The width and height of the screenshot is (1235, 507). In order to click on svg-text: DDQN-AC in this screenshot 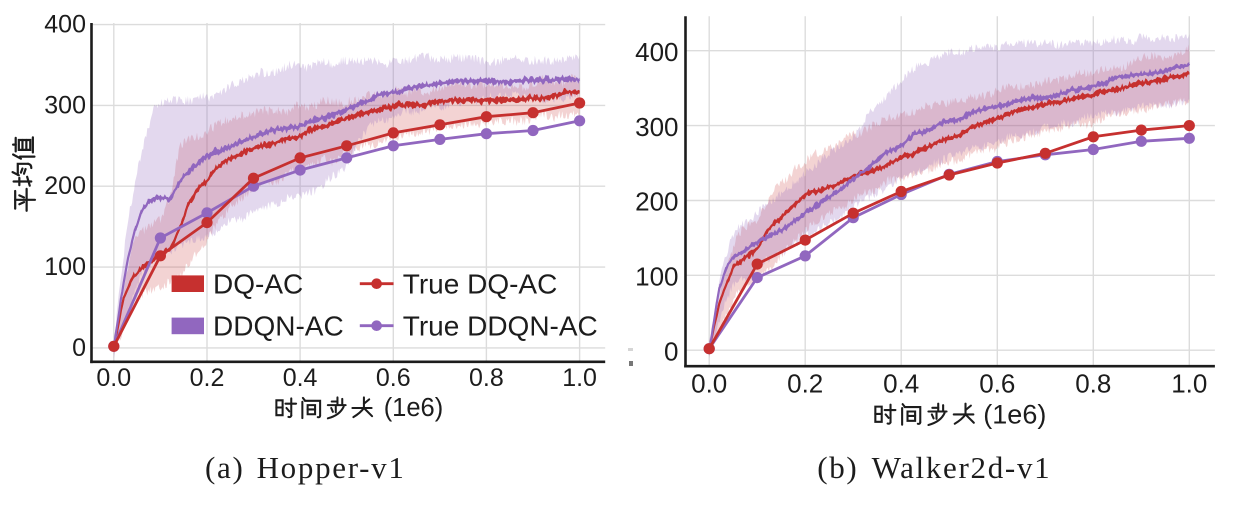, I will do `click(278, 326)`.